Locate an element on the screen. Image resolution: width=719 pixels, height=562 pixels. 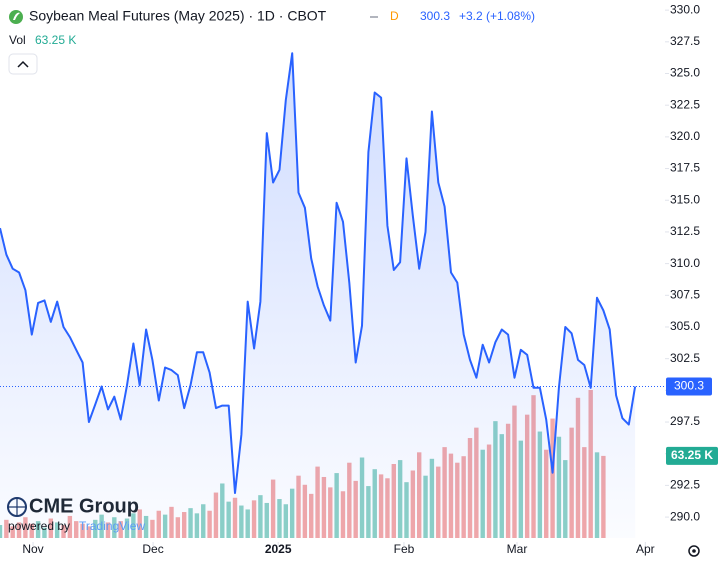
y-tick-label: 330.0 is located at coordinates (685, 9).